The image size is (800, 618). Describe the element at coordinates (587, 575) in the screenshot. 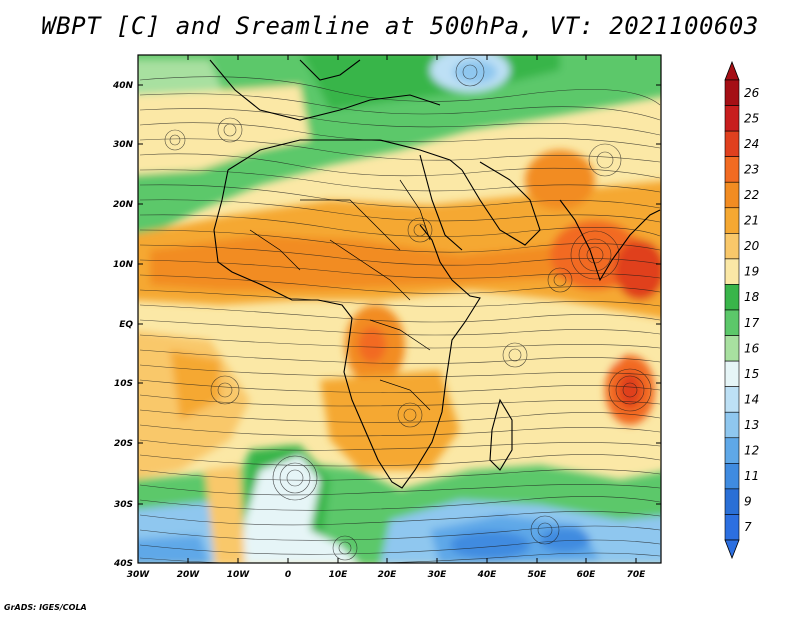

I see `lon-label: 60E` at that location.